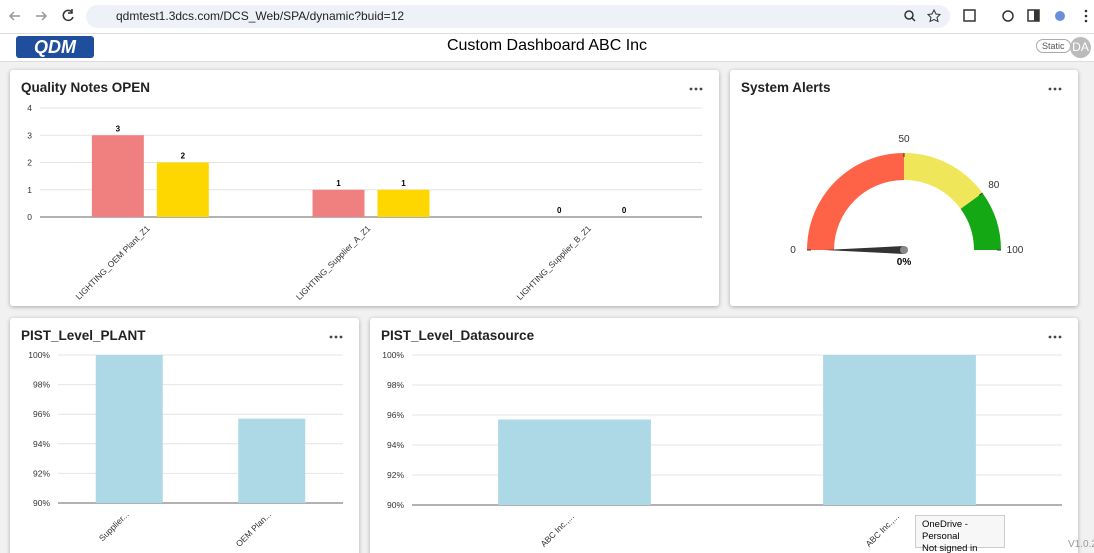 This screenshot has height=553, width=1094. I want to click on avatar: DA, so click(1080, 47).